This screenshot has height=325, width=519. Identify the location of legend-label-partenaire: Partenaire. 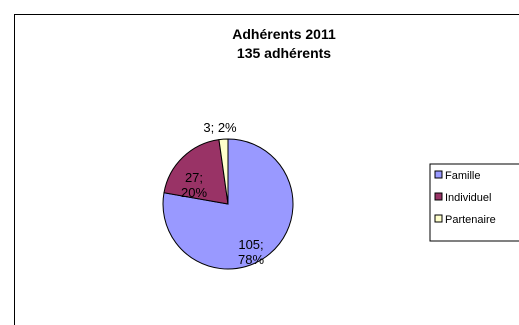
(470, 220).